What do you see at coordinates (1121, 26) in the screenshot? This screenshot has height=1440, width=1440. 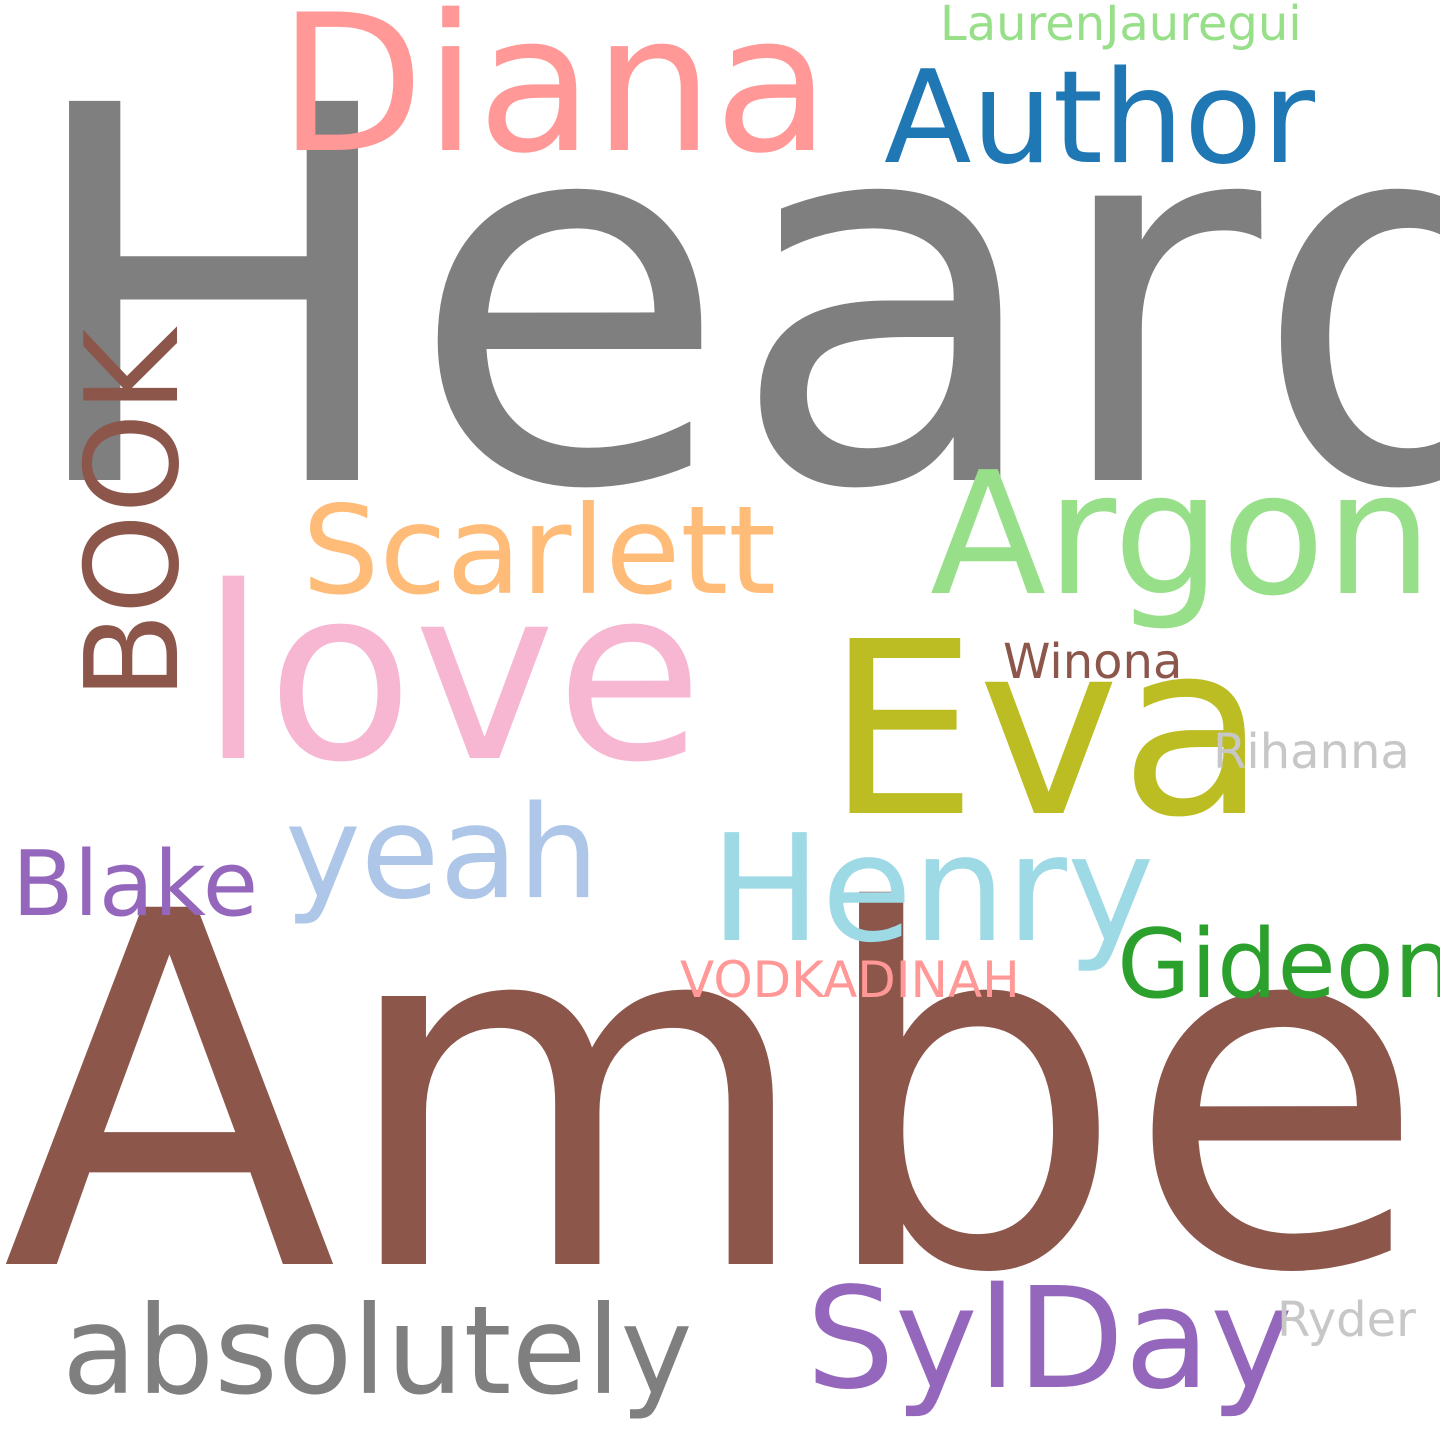 I see `word-laurenjauregui: LaurenJauregui` at bounding box center [1121, 26].